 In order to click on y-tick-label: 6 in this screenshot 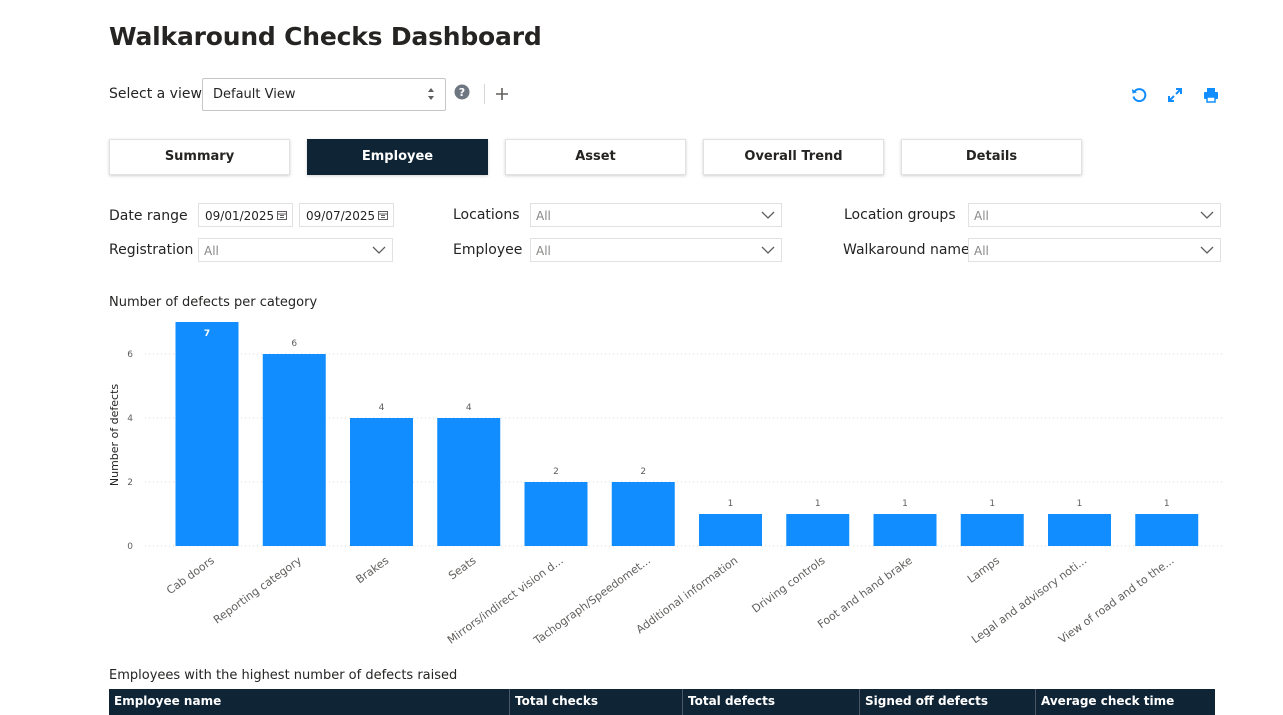, I will do `click(130, 355)`.